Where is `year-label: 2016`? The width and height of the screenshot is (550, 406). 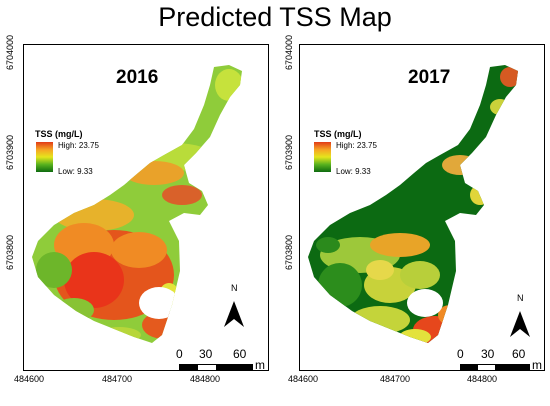
year-label: 2016 is located at coordinates (137, 77).